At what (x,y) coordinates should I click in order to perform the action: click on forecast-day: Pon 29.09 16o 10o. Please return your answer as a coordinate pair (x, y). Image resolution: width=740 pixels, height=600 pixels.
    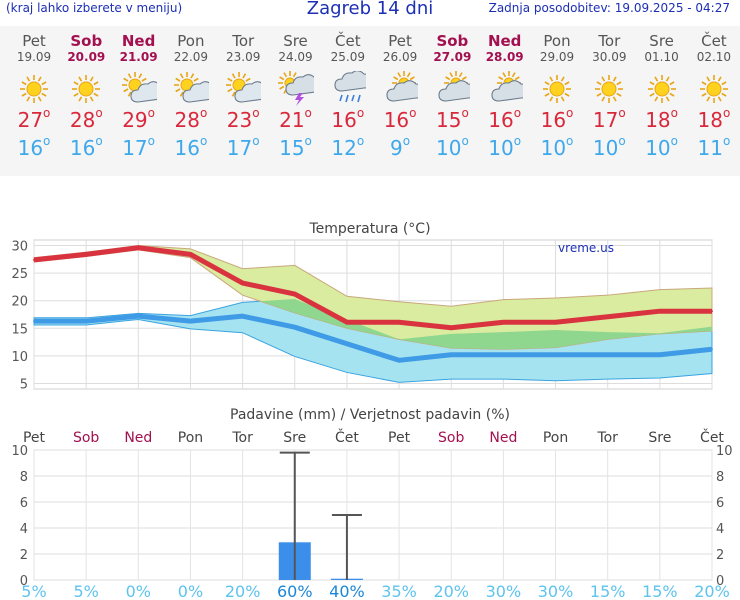
    Looking at the image, I should click on (557, 94).